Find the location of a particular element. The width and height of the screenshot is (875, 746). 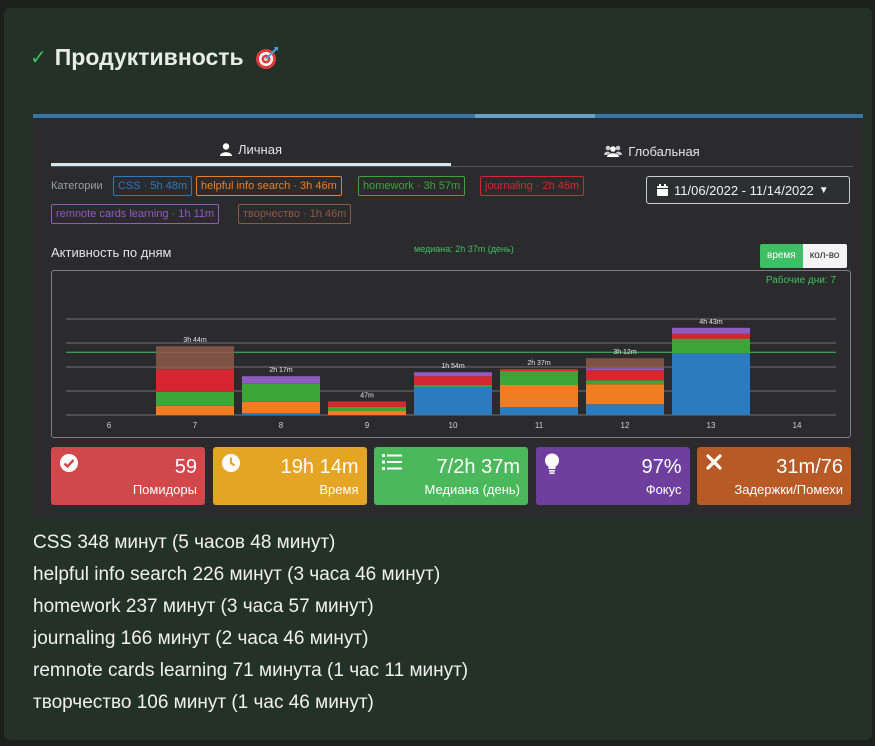

x-tick-label: 6 is located at coordinates (109, 425).